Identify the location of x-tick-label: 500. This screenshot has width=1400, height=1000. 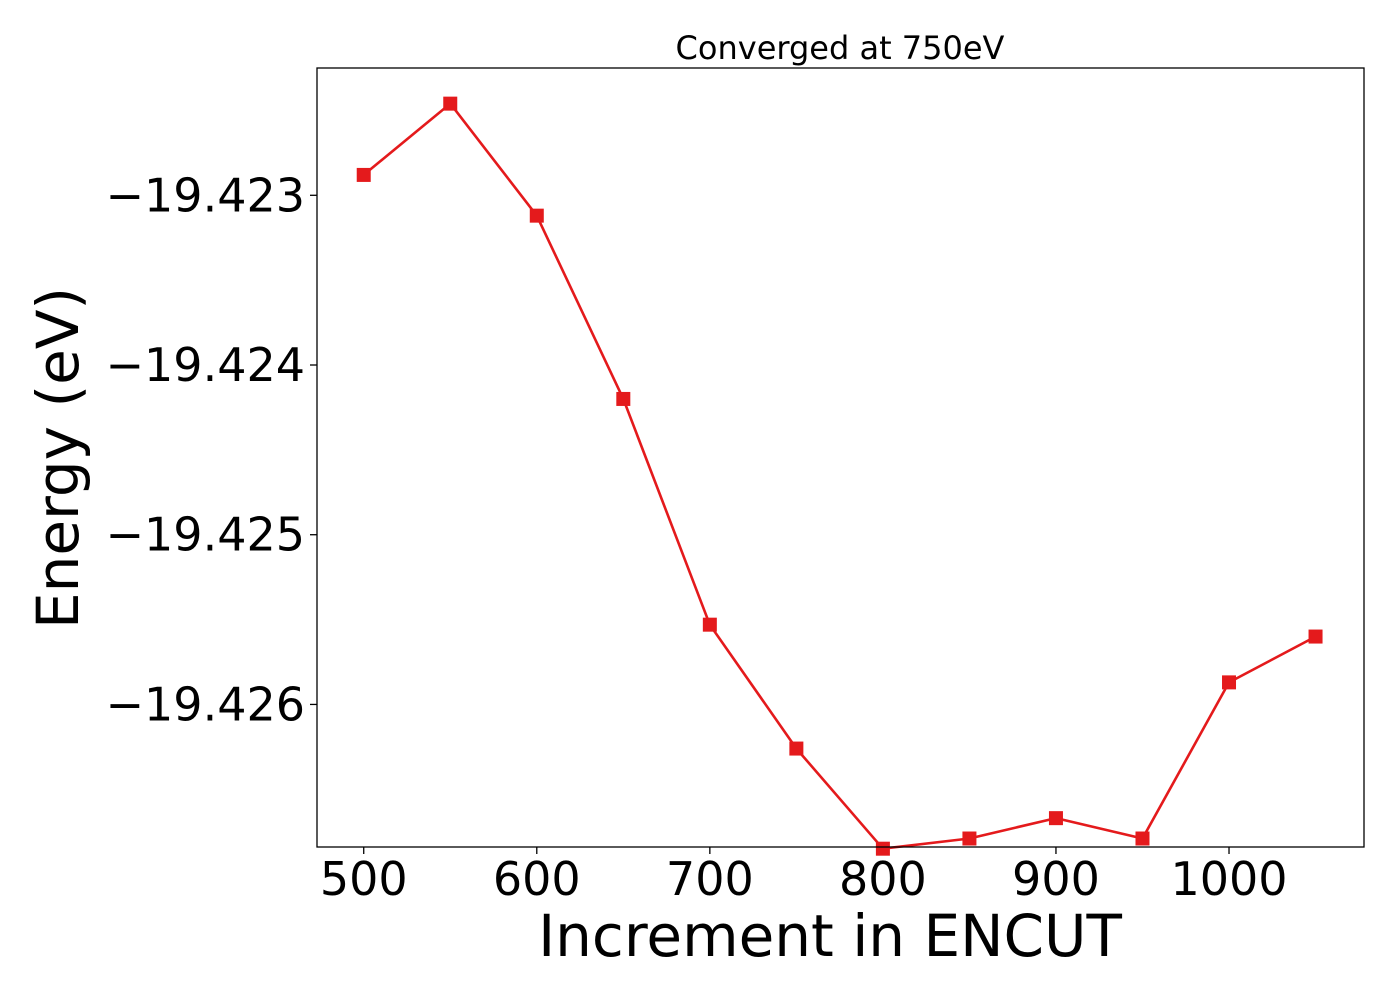
(364, 879).